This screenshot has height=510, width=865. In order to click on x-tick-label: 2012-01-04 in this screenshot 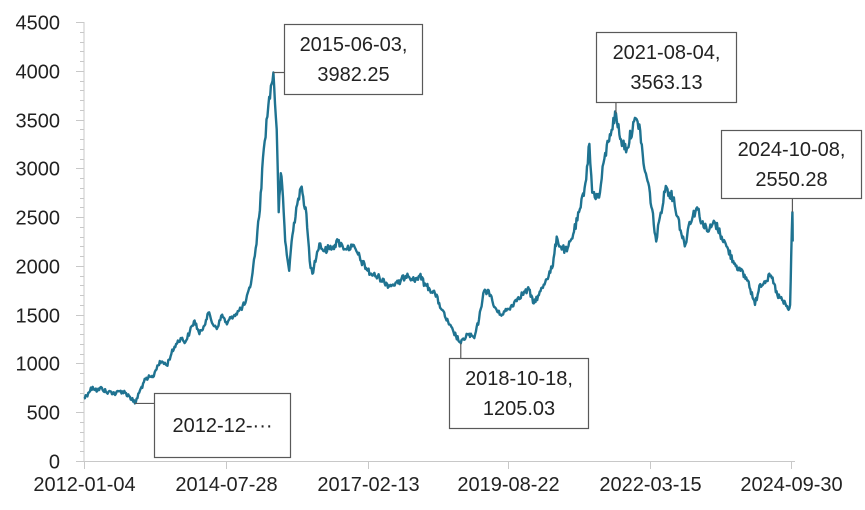, I will do `click(84, 485)`.